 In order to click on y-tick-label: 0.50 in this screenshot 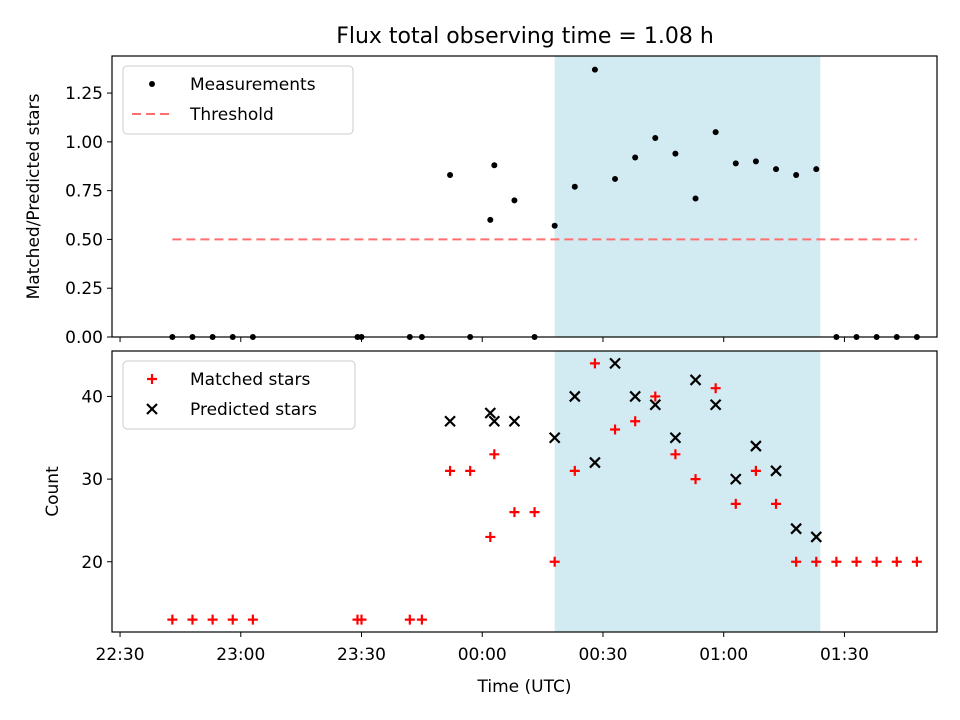, I will do `click(84, 240)`.